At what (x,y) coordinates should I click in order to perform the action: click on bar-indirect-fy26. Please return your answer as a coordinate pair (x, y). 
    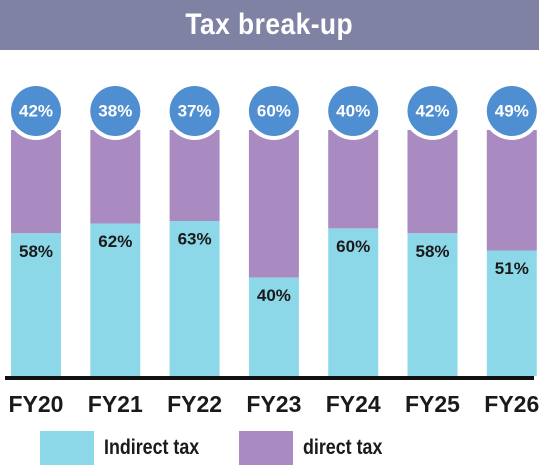
    Looking at the image, I should click on (511, 313).